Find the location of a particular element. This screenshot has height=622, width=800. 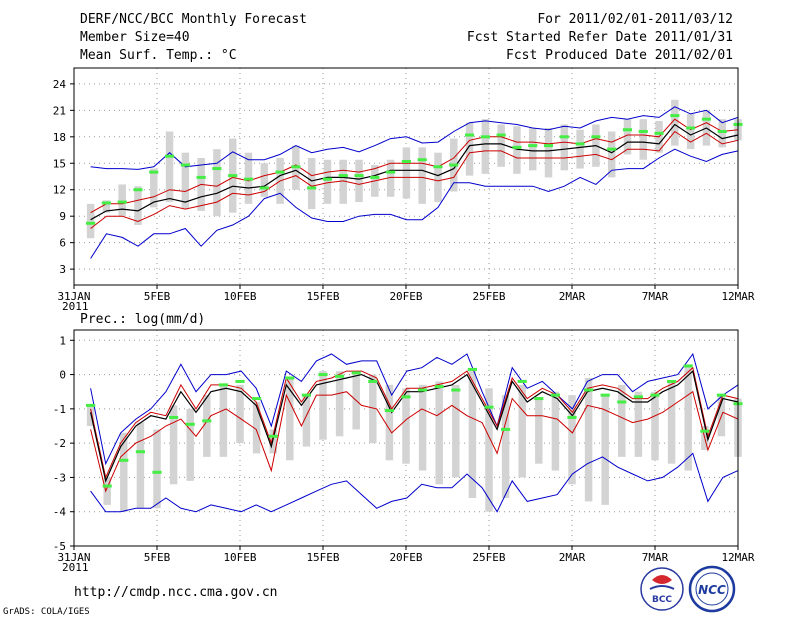

prec-xtick-year: 2011 is located at coordinates (75, 567).